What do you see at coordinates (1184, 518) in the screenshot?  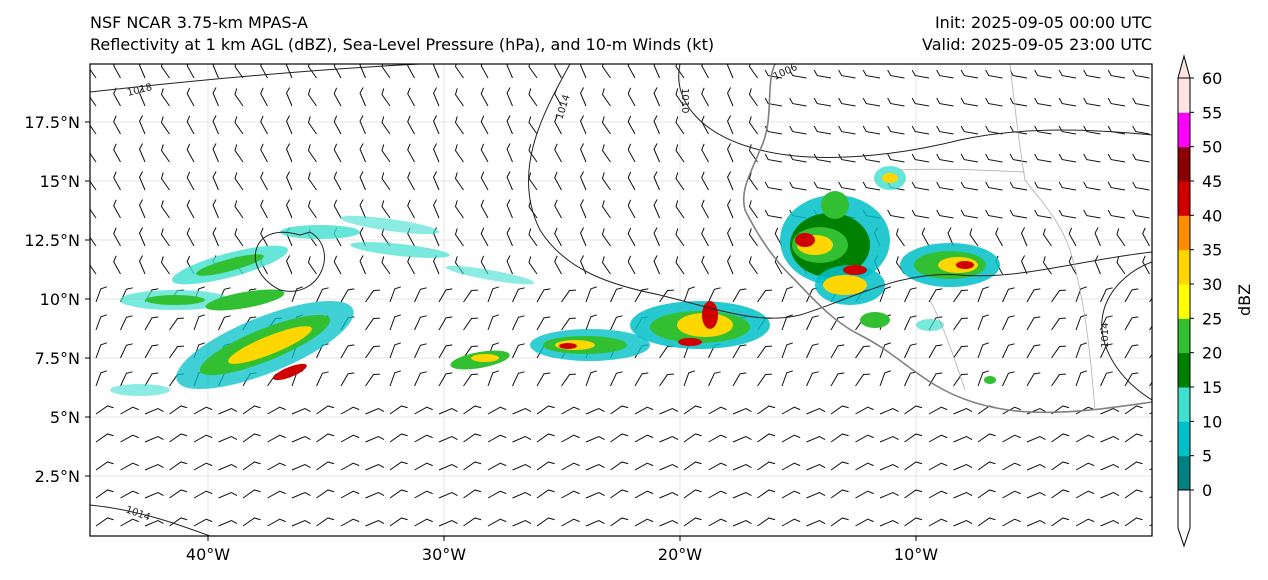 I see `colorbar-under-extension` at bounding box center [1184, 518].